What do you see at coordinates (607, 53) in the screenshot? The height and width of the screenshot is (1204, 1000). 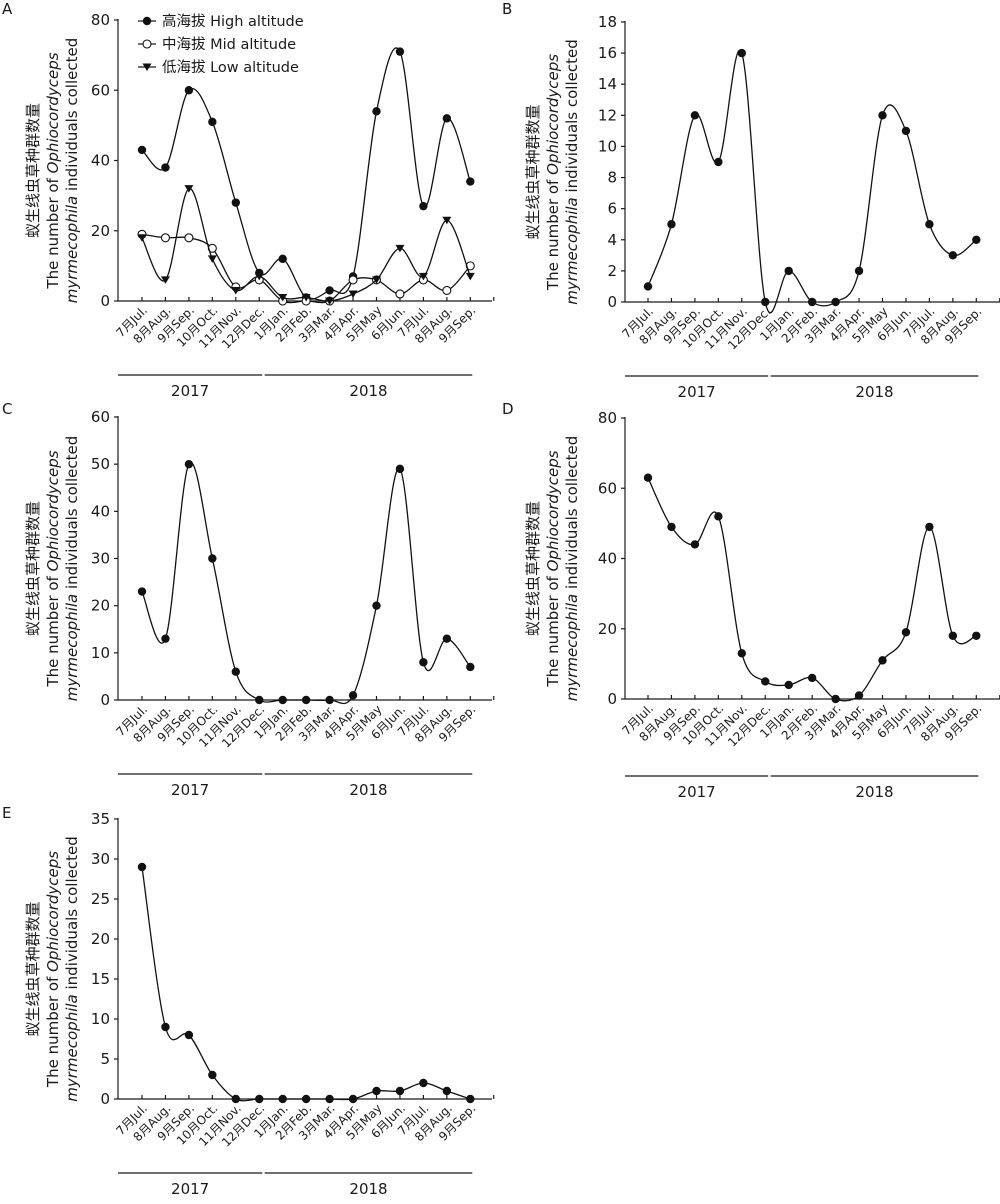 I see `y-tick-label: 16` at bounding box center [607, 53].